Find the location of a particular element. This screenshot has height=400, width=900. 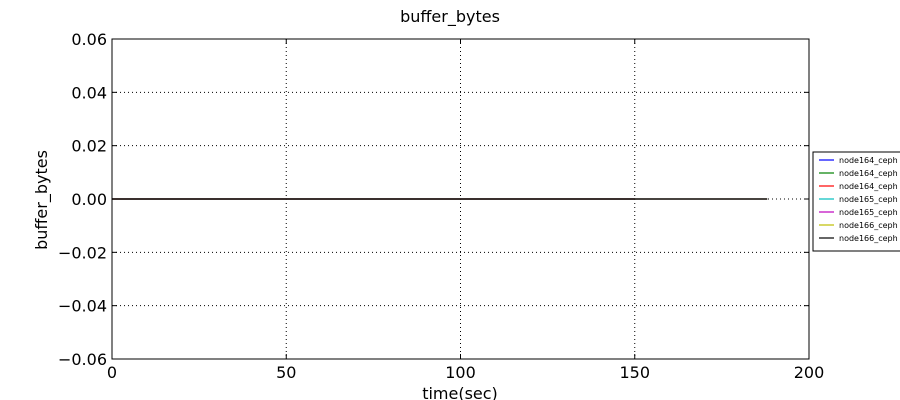

legend-box is located at coordinates (856, 201).